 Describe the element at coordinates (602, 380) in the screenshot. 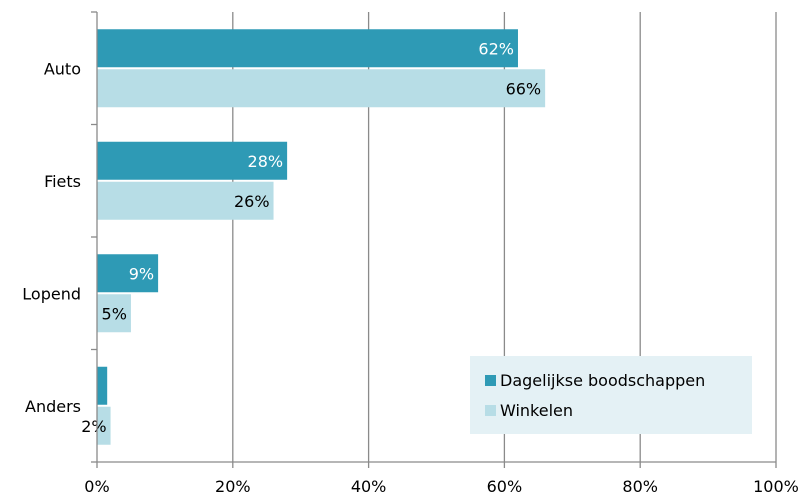

I see `legend-label: Dagelijkse boodschappen` at that location.